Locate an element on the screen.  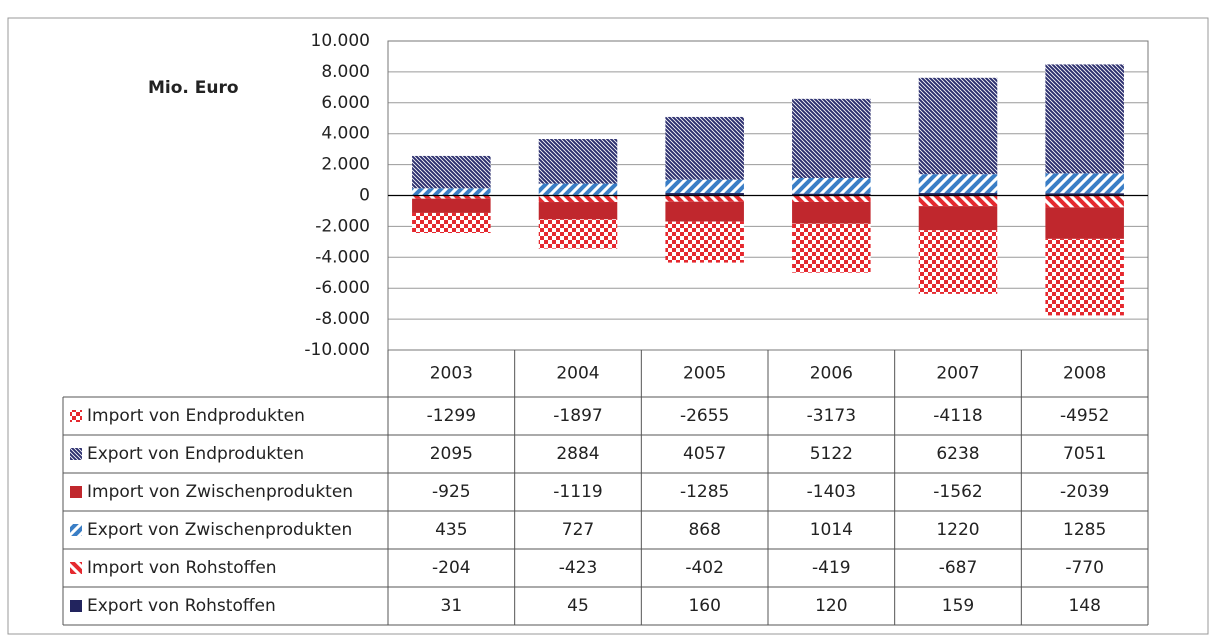
table-value: 7051 is located at coordinates (1084, 454).